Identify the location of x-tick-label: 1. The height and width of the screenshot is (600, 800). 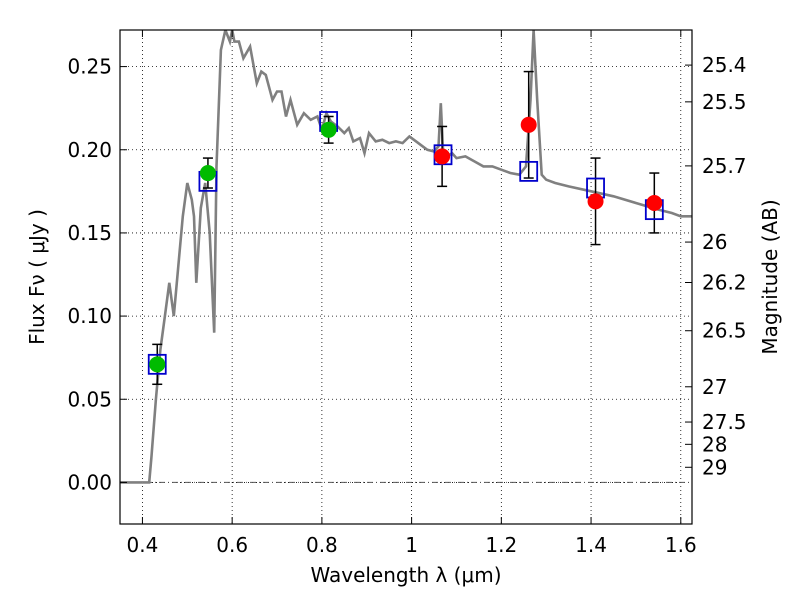
(411, 545).